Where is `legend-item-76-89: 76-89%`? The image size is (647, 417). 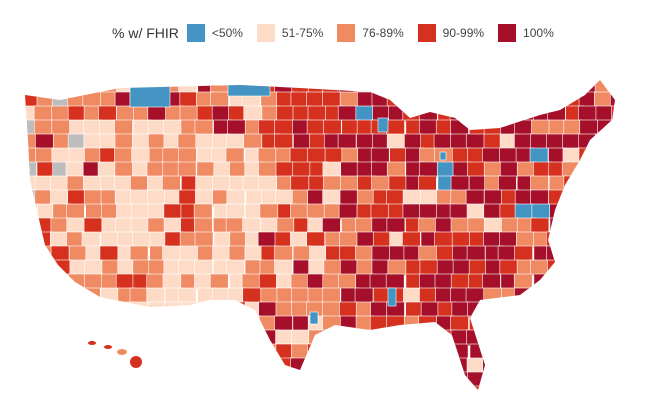 legend-item-76-89: 76-89% is located at coordinates (370, 33).